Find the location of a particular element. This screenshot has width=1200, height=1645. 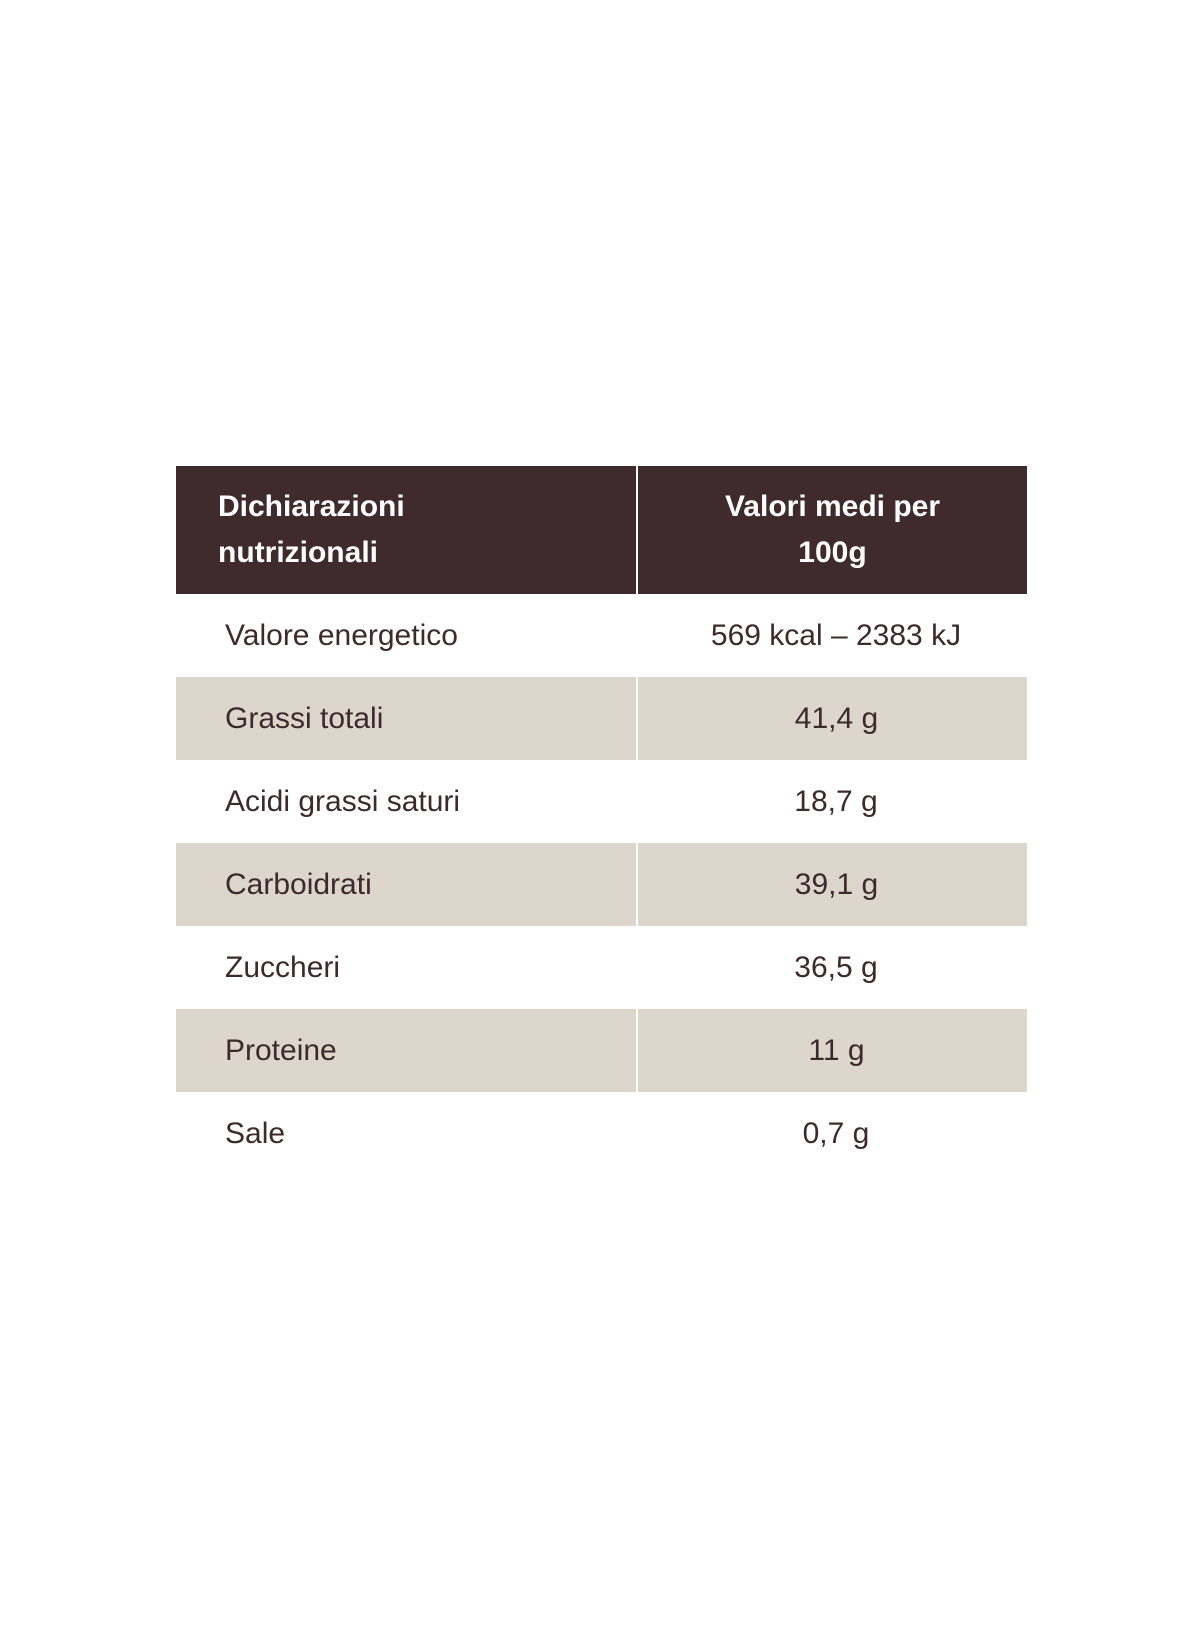

table-row: Sale 0,7 g is located at coordinates (601, 1133).